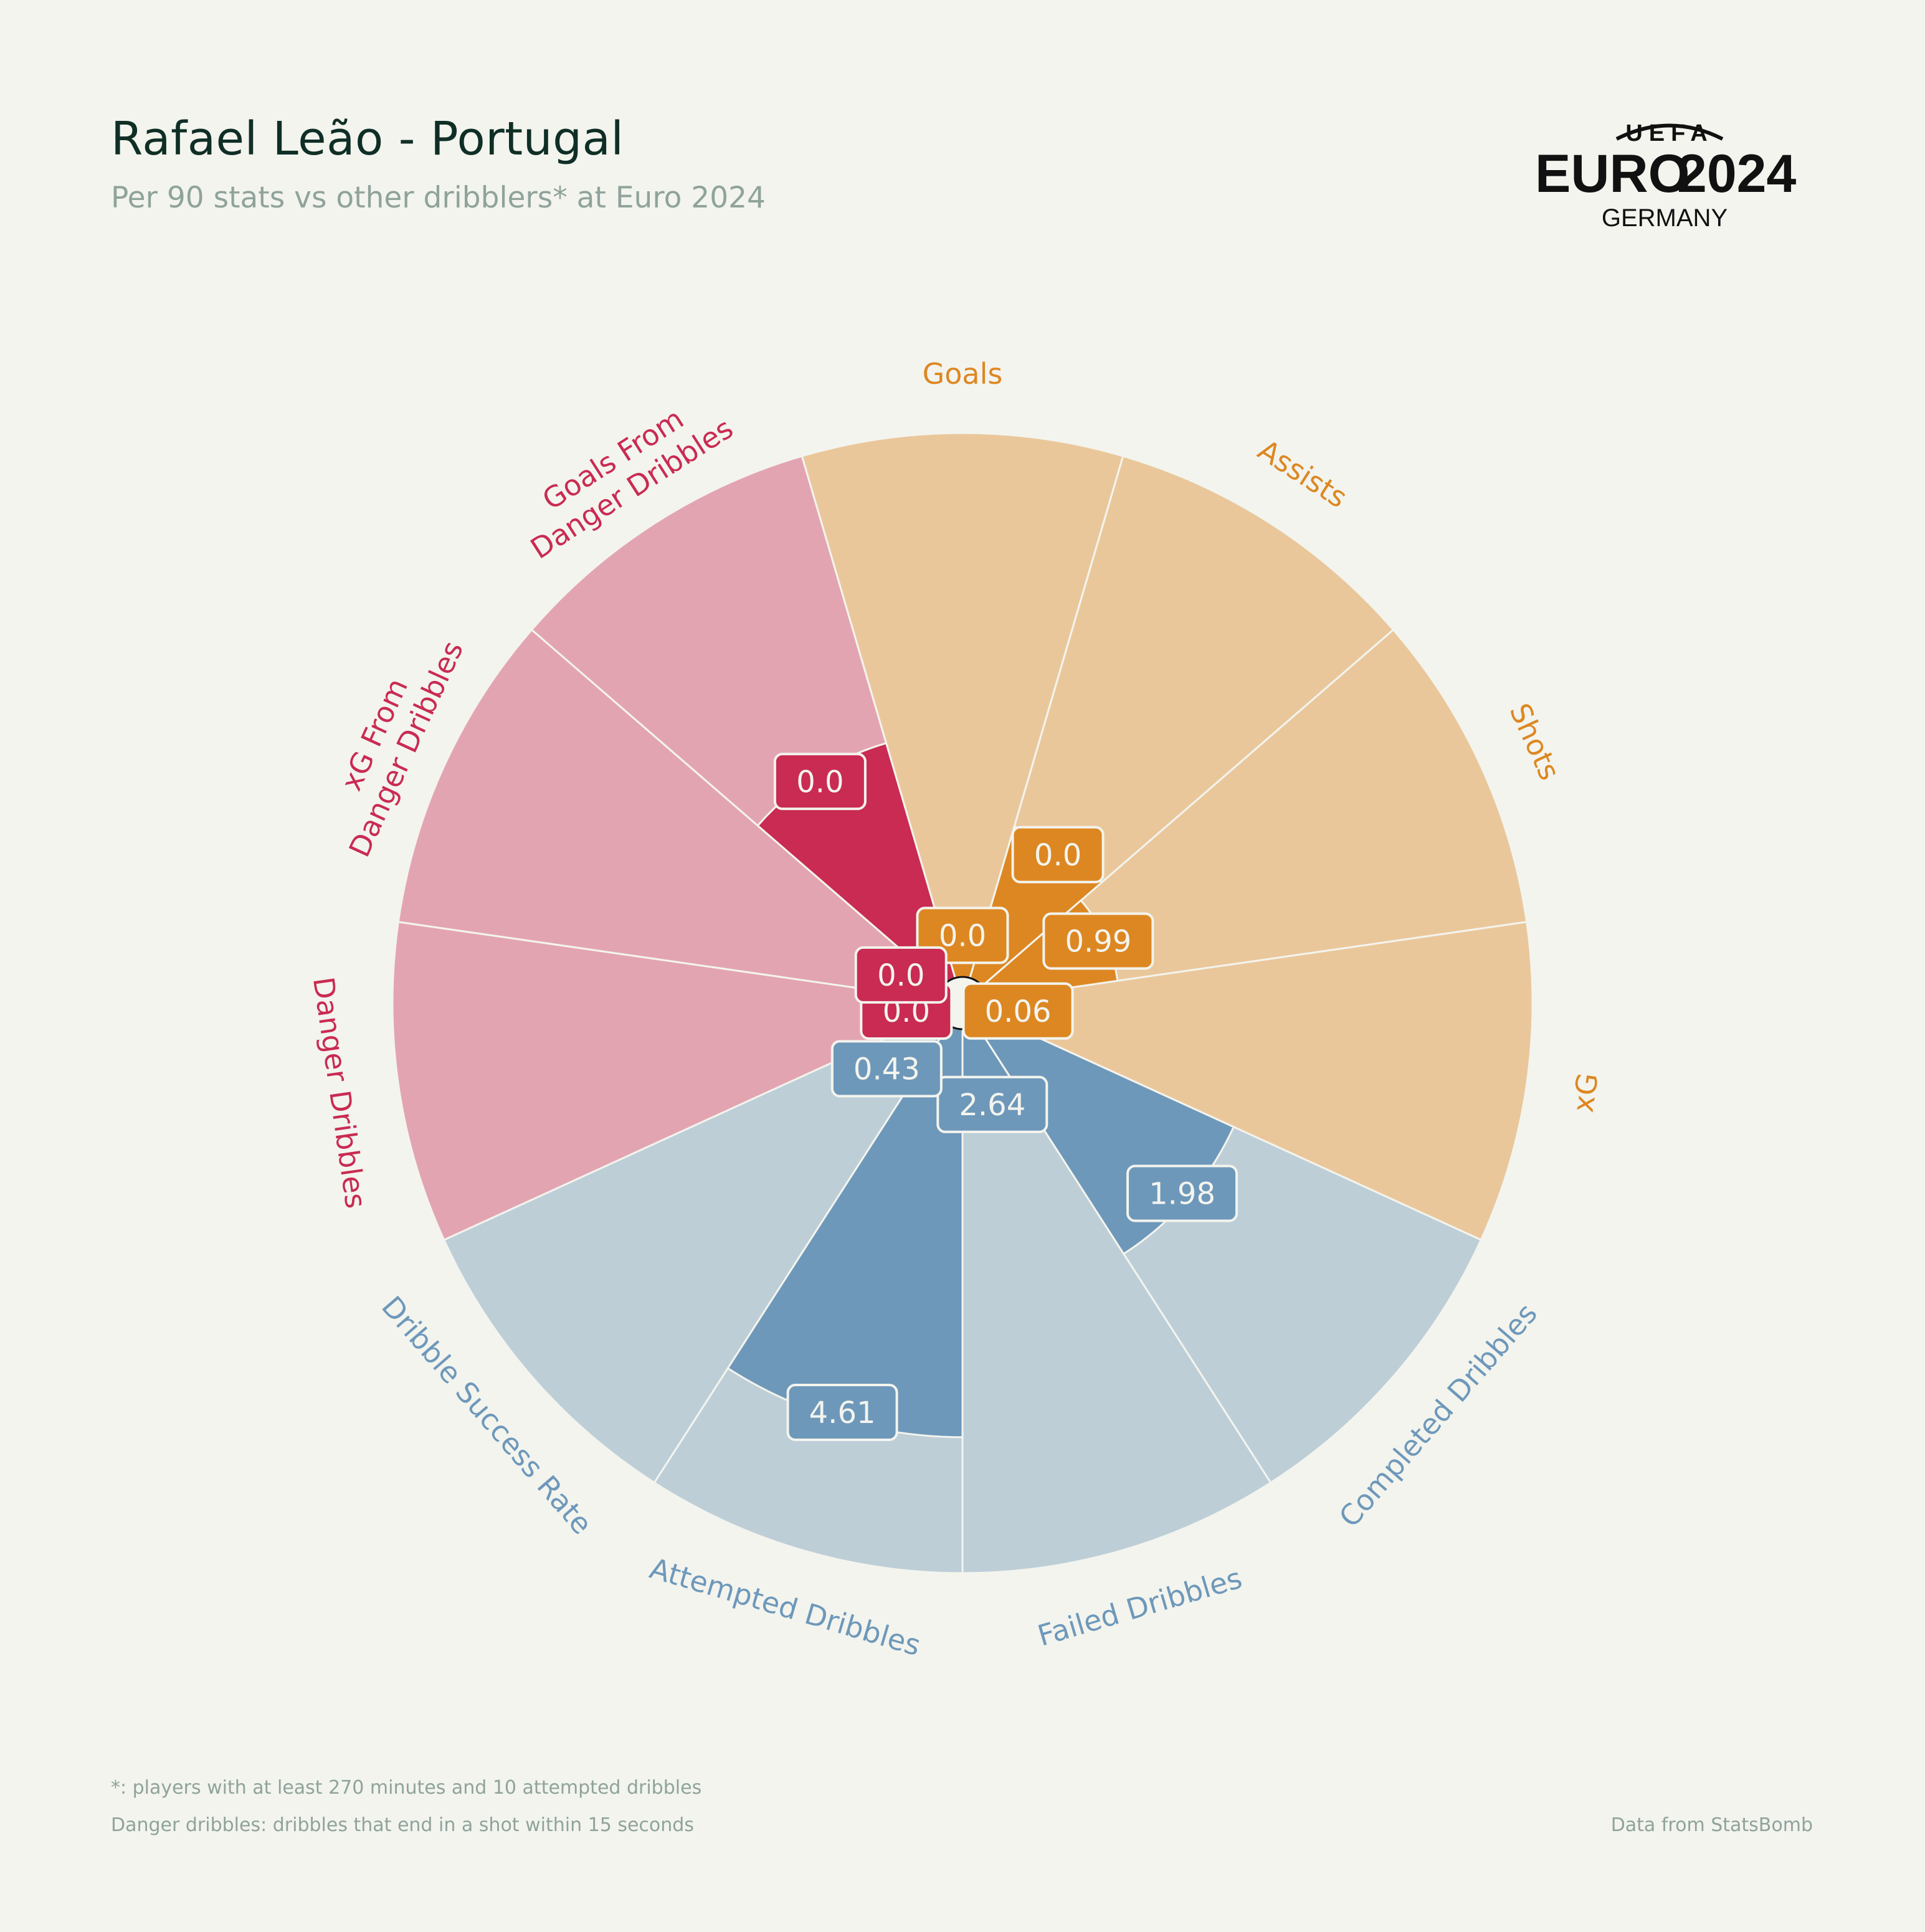  Describe the element at coordinates (368, 139) in the screenshot. I see `page-title: Rafael Leão - Portugal` at that location.